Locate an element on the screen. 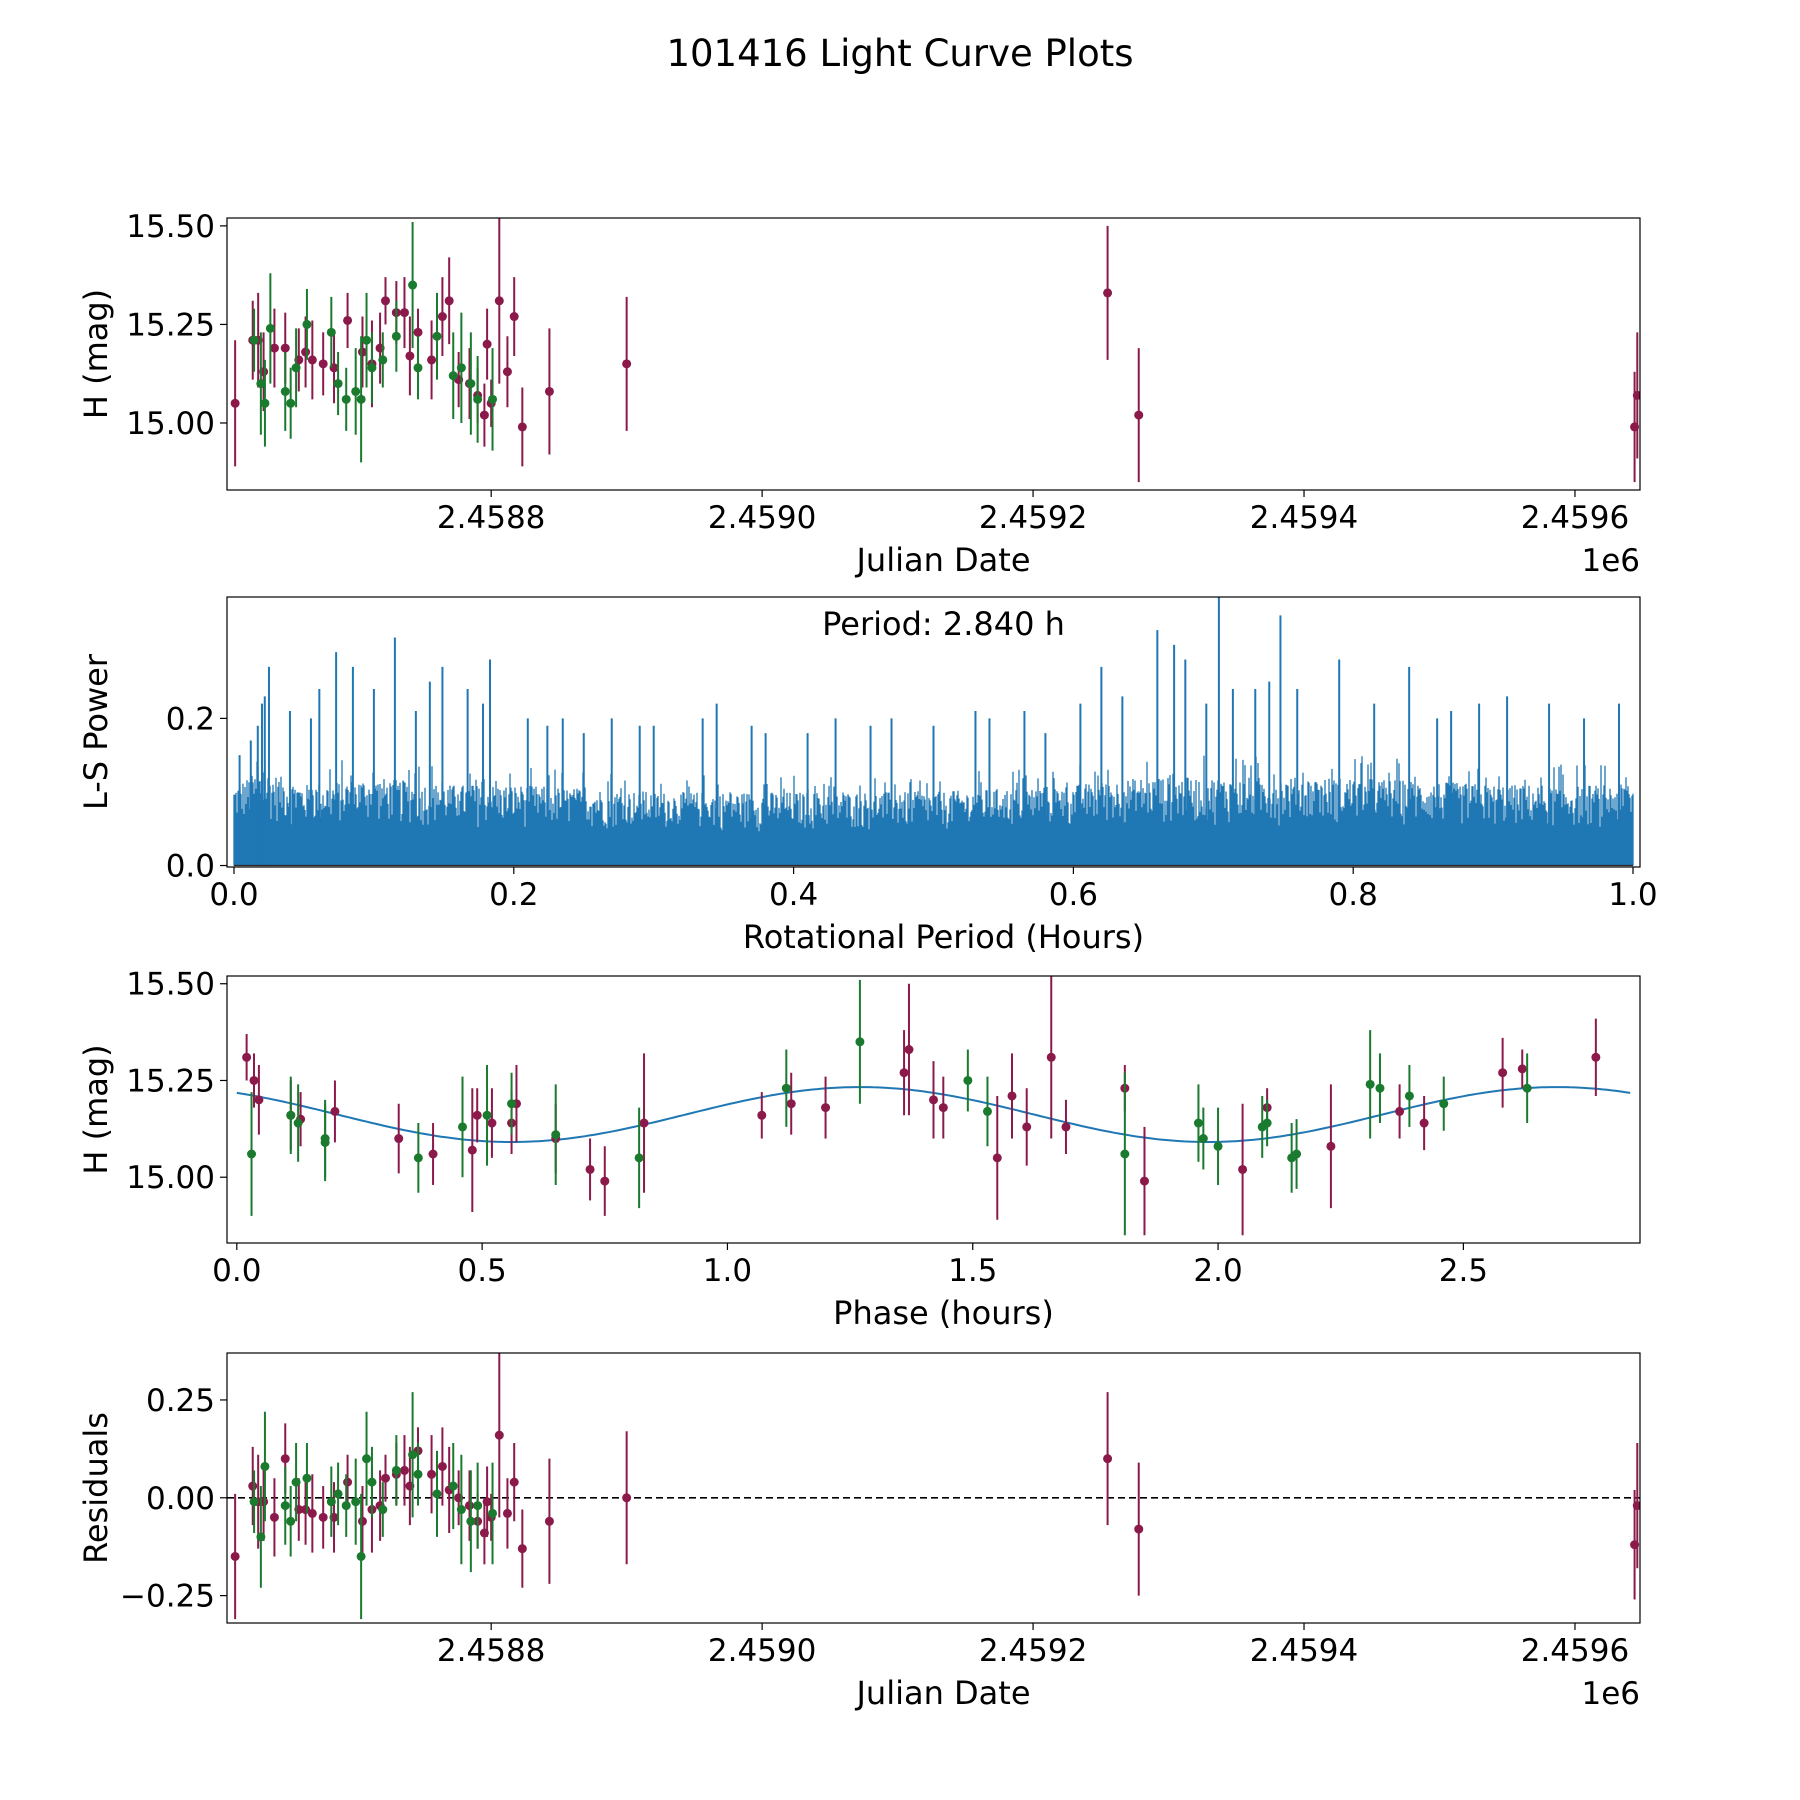  y-tick-label: 0.2 is located at coordinates (190, 719).